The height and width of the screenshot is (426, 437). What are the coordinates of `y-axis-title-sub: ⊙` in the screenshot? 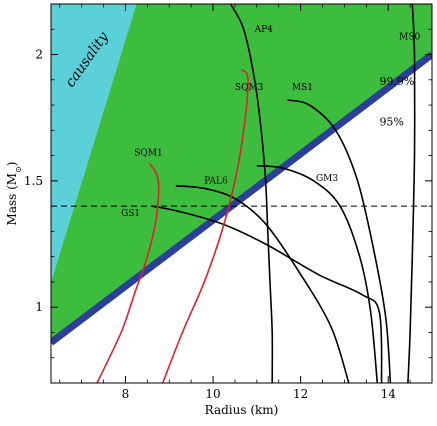 It's located at (18, 169).